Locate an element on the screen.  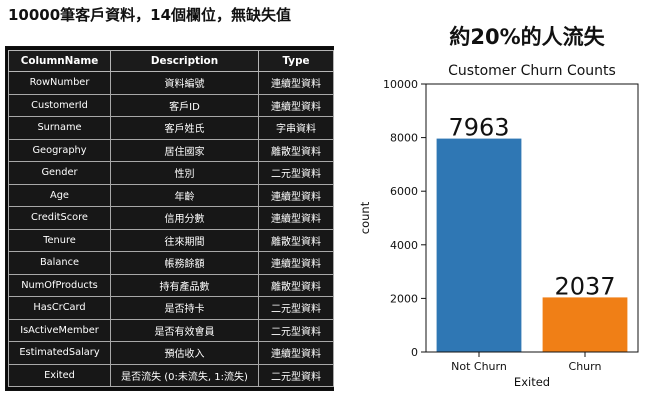
description-cell: 往來期間 is located at coordinates (184, 240).